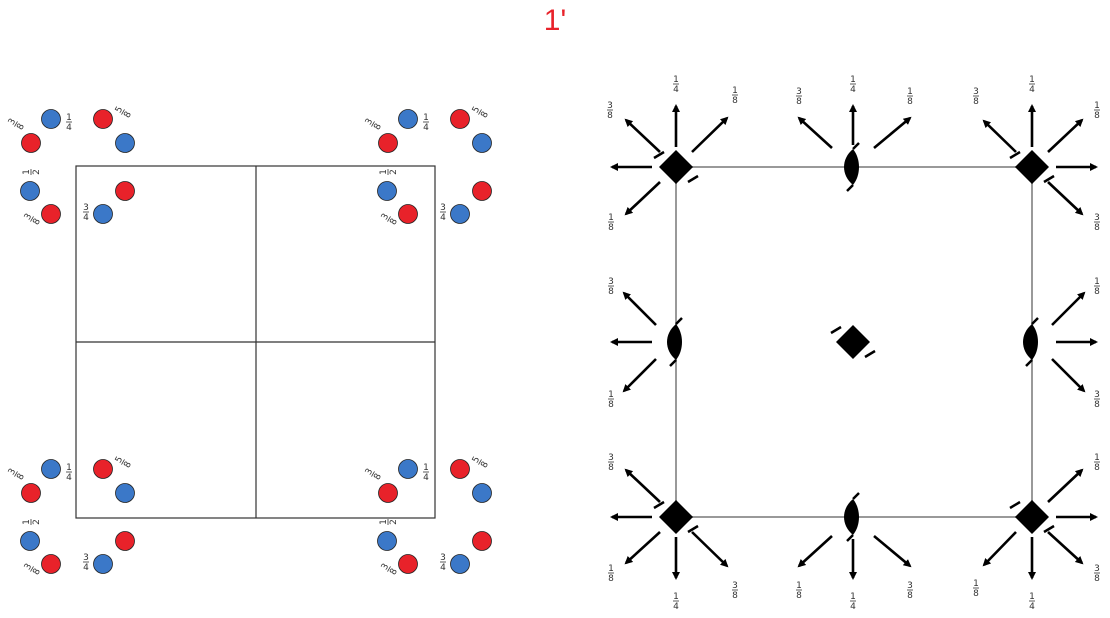 The width and height of the screenshot is (1110, 618). I want to click on height-label-five-eighths: 58, so click(124, 112).